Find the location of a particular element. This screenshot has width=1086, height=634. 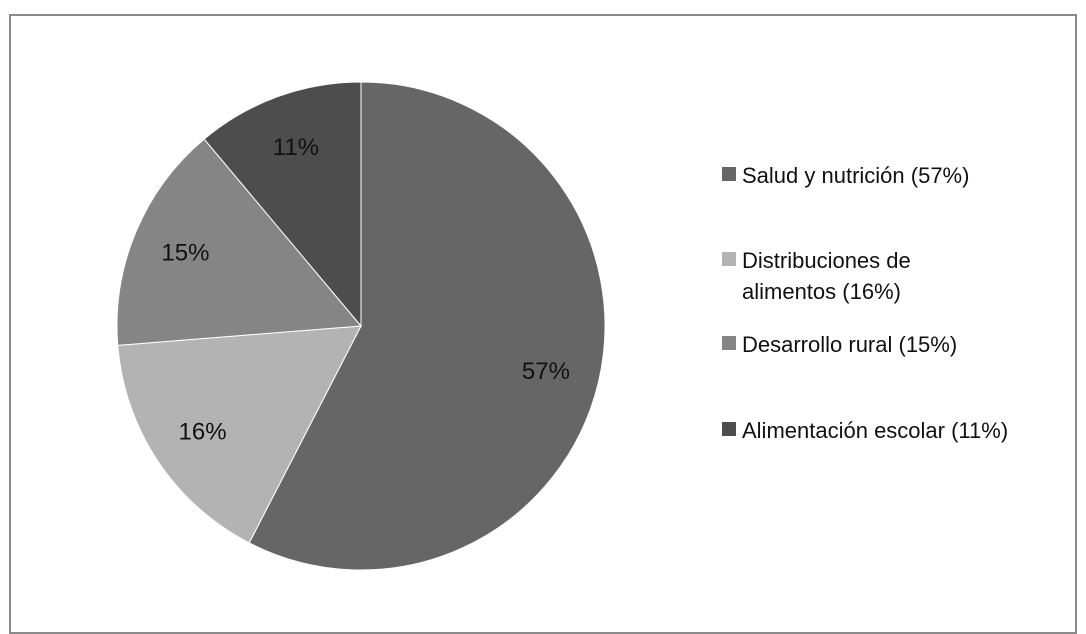

legend-label-2-line-2: alimentos (16%) is located at coordinates (821, 291).